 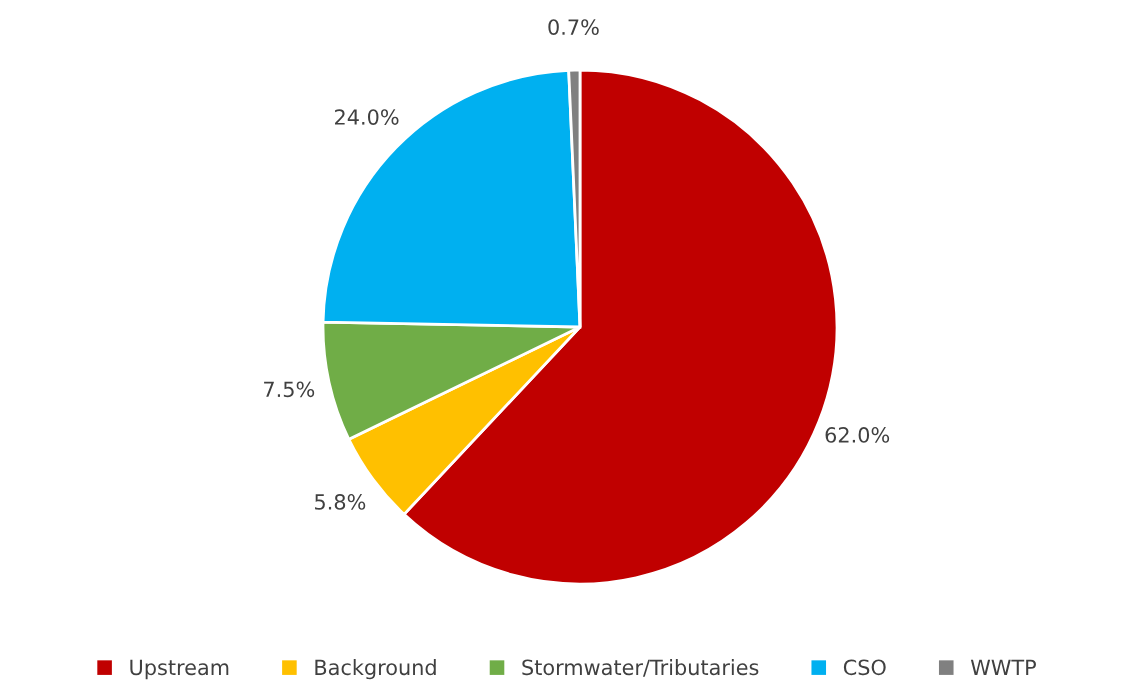 What do you see at coordinates (864, 667) in the screenshot?
I see `legend-label: CSO` at bounding box center [864, 667].